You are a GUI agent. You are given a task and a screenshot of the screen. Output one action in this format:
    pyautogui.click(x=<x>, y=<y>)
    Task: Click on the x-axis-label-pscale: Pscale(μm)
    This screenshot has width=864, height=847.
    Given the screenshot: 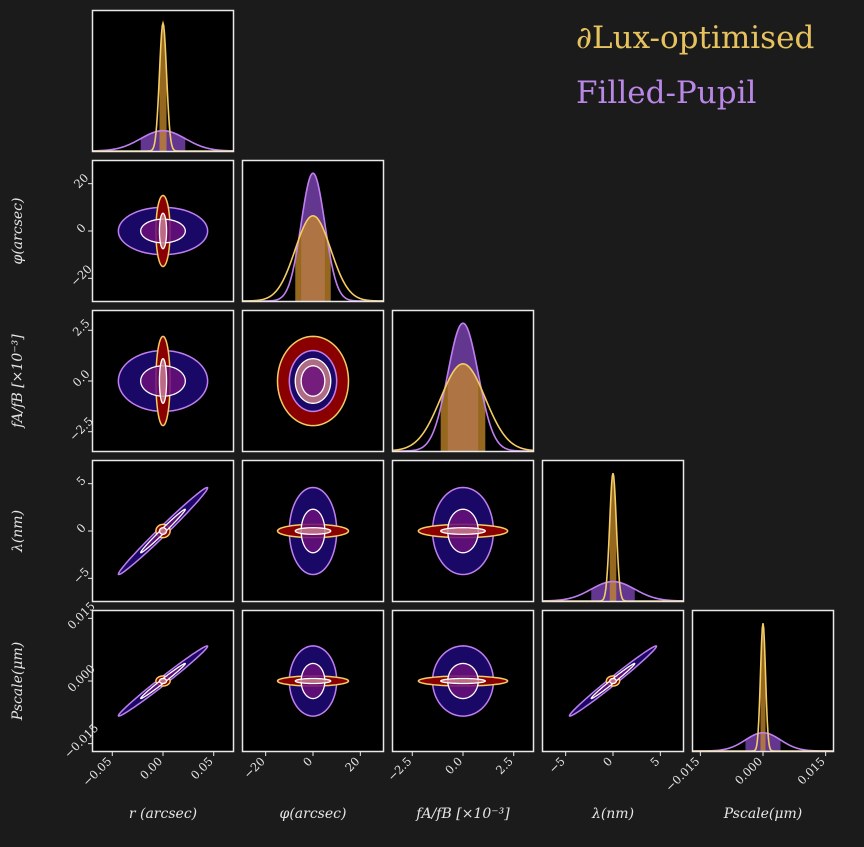 What is the action you would take?
    pyautogui.click(x=762, y=814)
    